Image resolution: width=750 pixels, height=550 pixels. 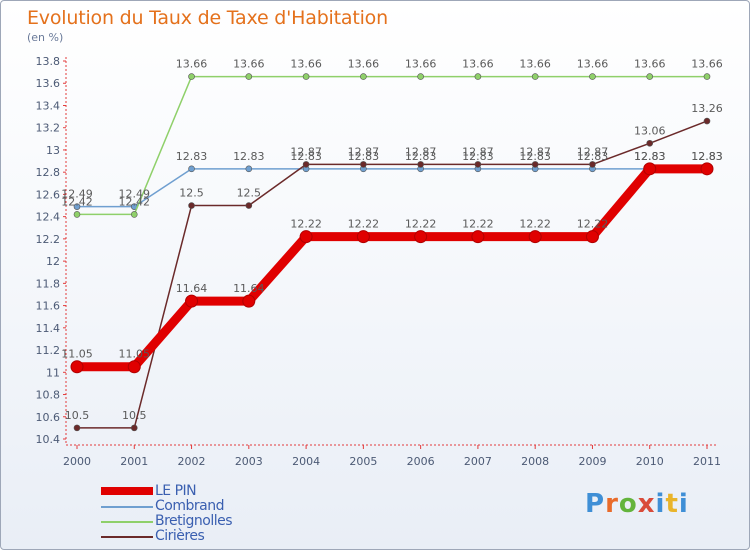 I want to click on x-tick-label: 2010, so click(x=650, y=461).